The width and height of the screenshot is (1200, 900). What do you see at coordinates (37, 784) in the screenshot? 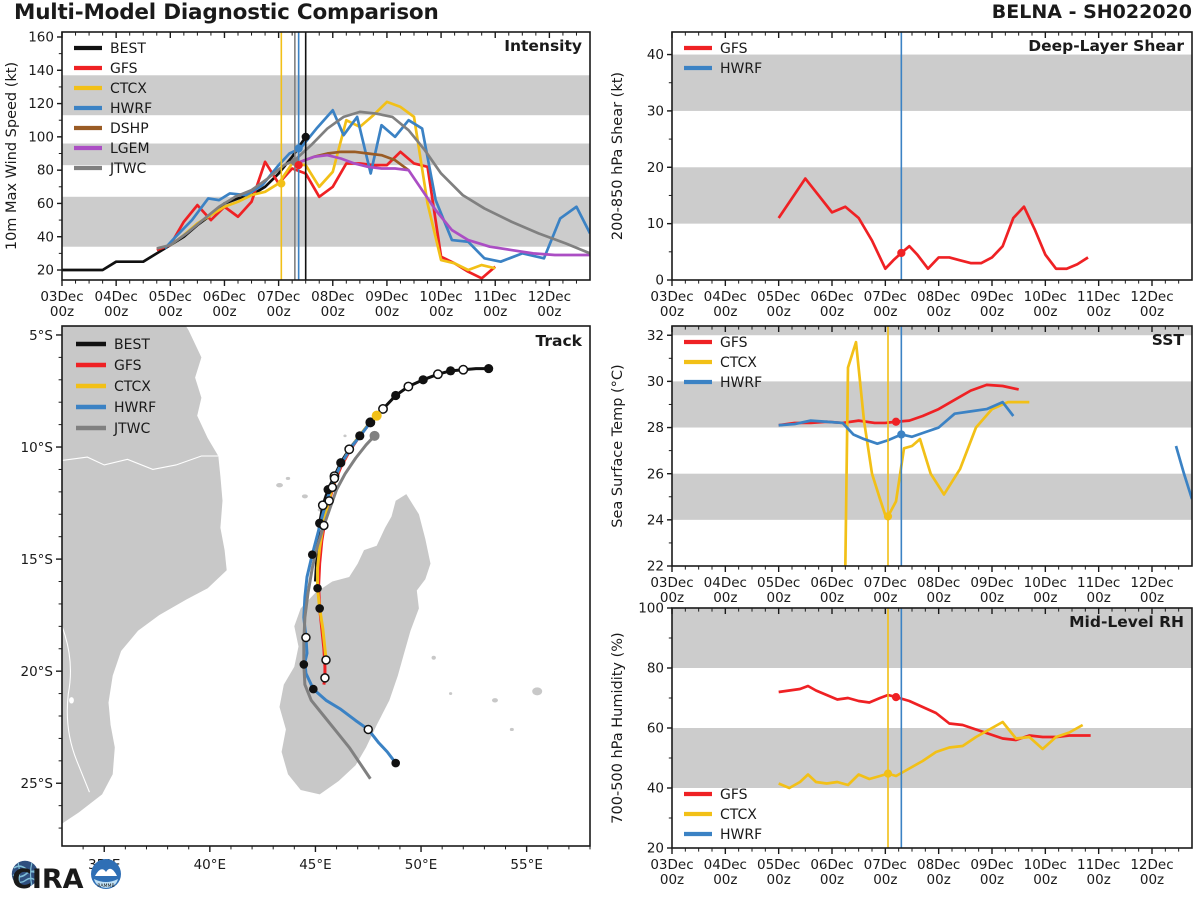
I see `lat-tick-label: 25°S` at bounding box center [37, 784].